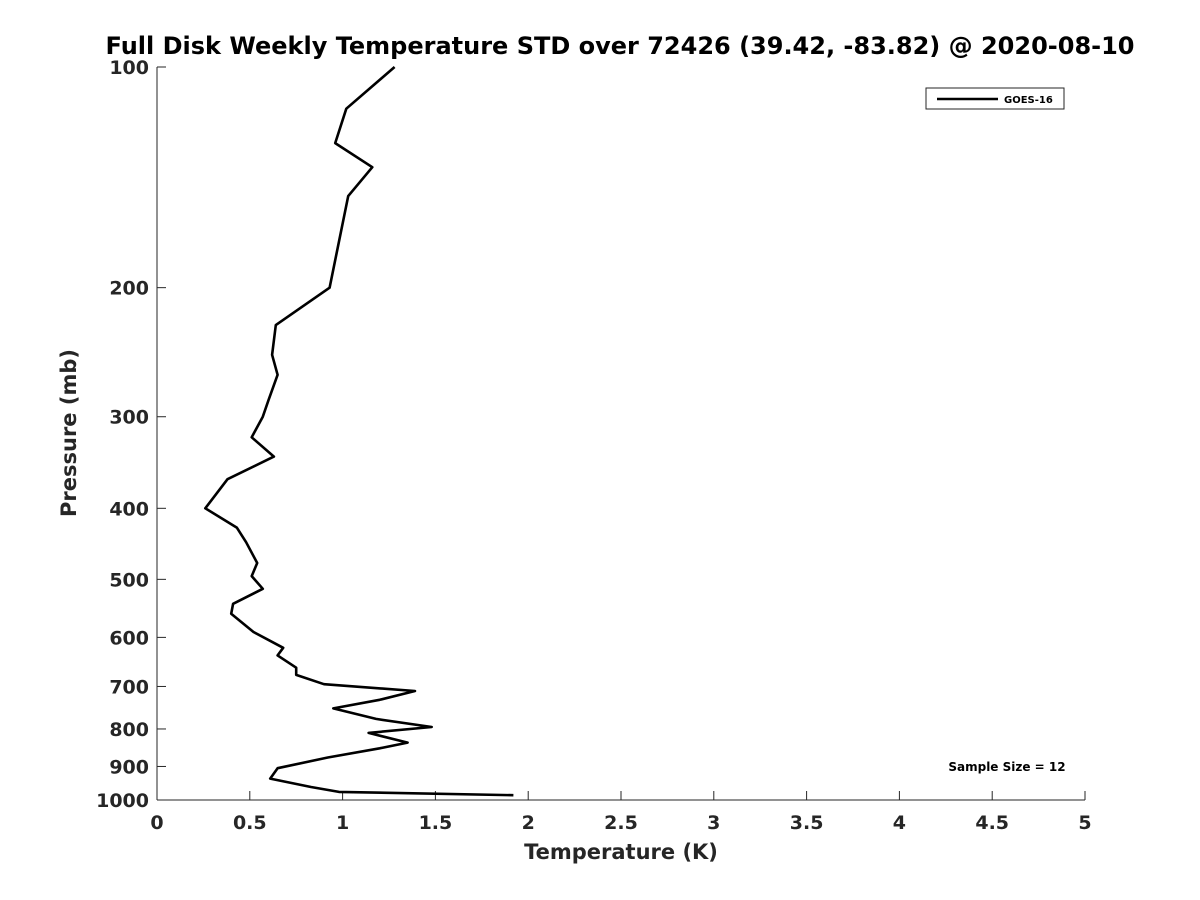 This screenshot has width=1200, height=900. What do you see at coordinates (899, 823) in the screenshot?
I see `x-tick-label: 4` at bounding box center [899, 823].